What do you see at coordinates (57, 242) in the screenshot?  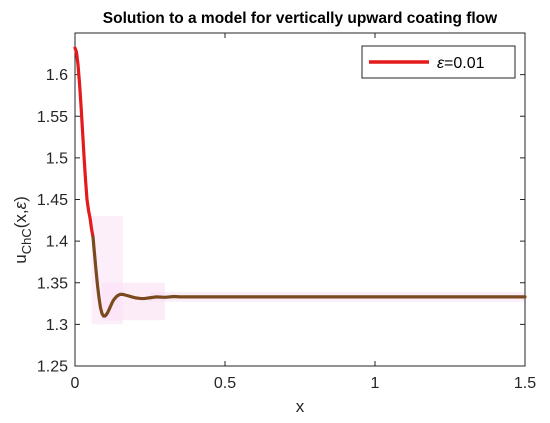 I see `y-tick-label: 1.4` at bounding box center [57, 242].